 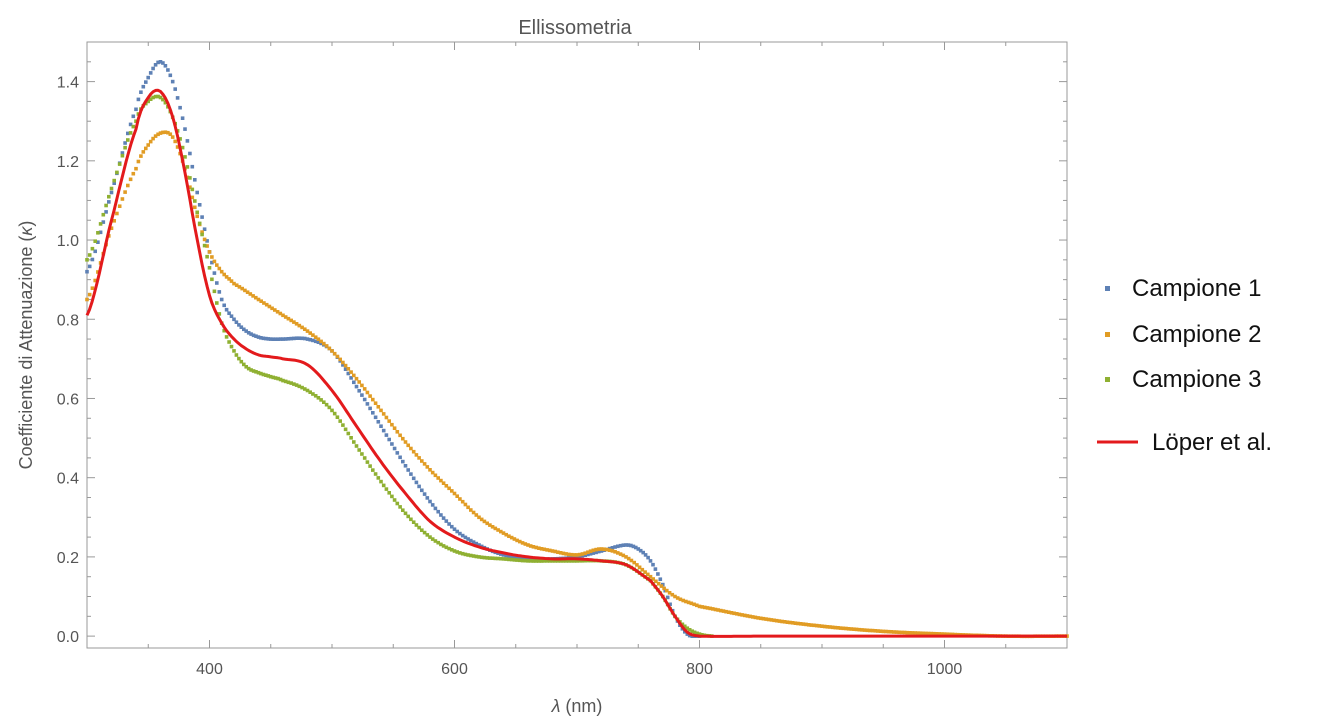 What do you see at coordinates (68, 399) in the screenshot?
I see `y-tick-label: 0.6` at bounding box center [68, 399].